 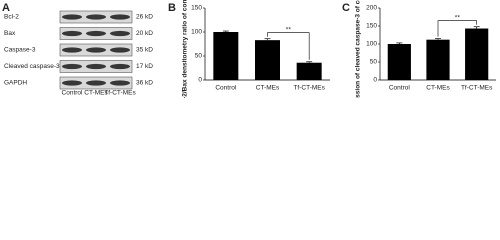 What do you see at coordinates (20, 50) in the screenshot?
I see `protein-label: Caspase-3` at bounding box center [20, 50].